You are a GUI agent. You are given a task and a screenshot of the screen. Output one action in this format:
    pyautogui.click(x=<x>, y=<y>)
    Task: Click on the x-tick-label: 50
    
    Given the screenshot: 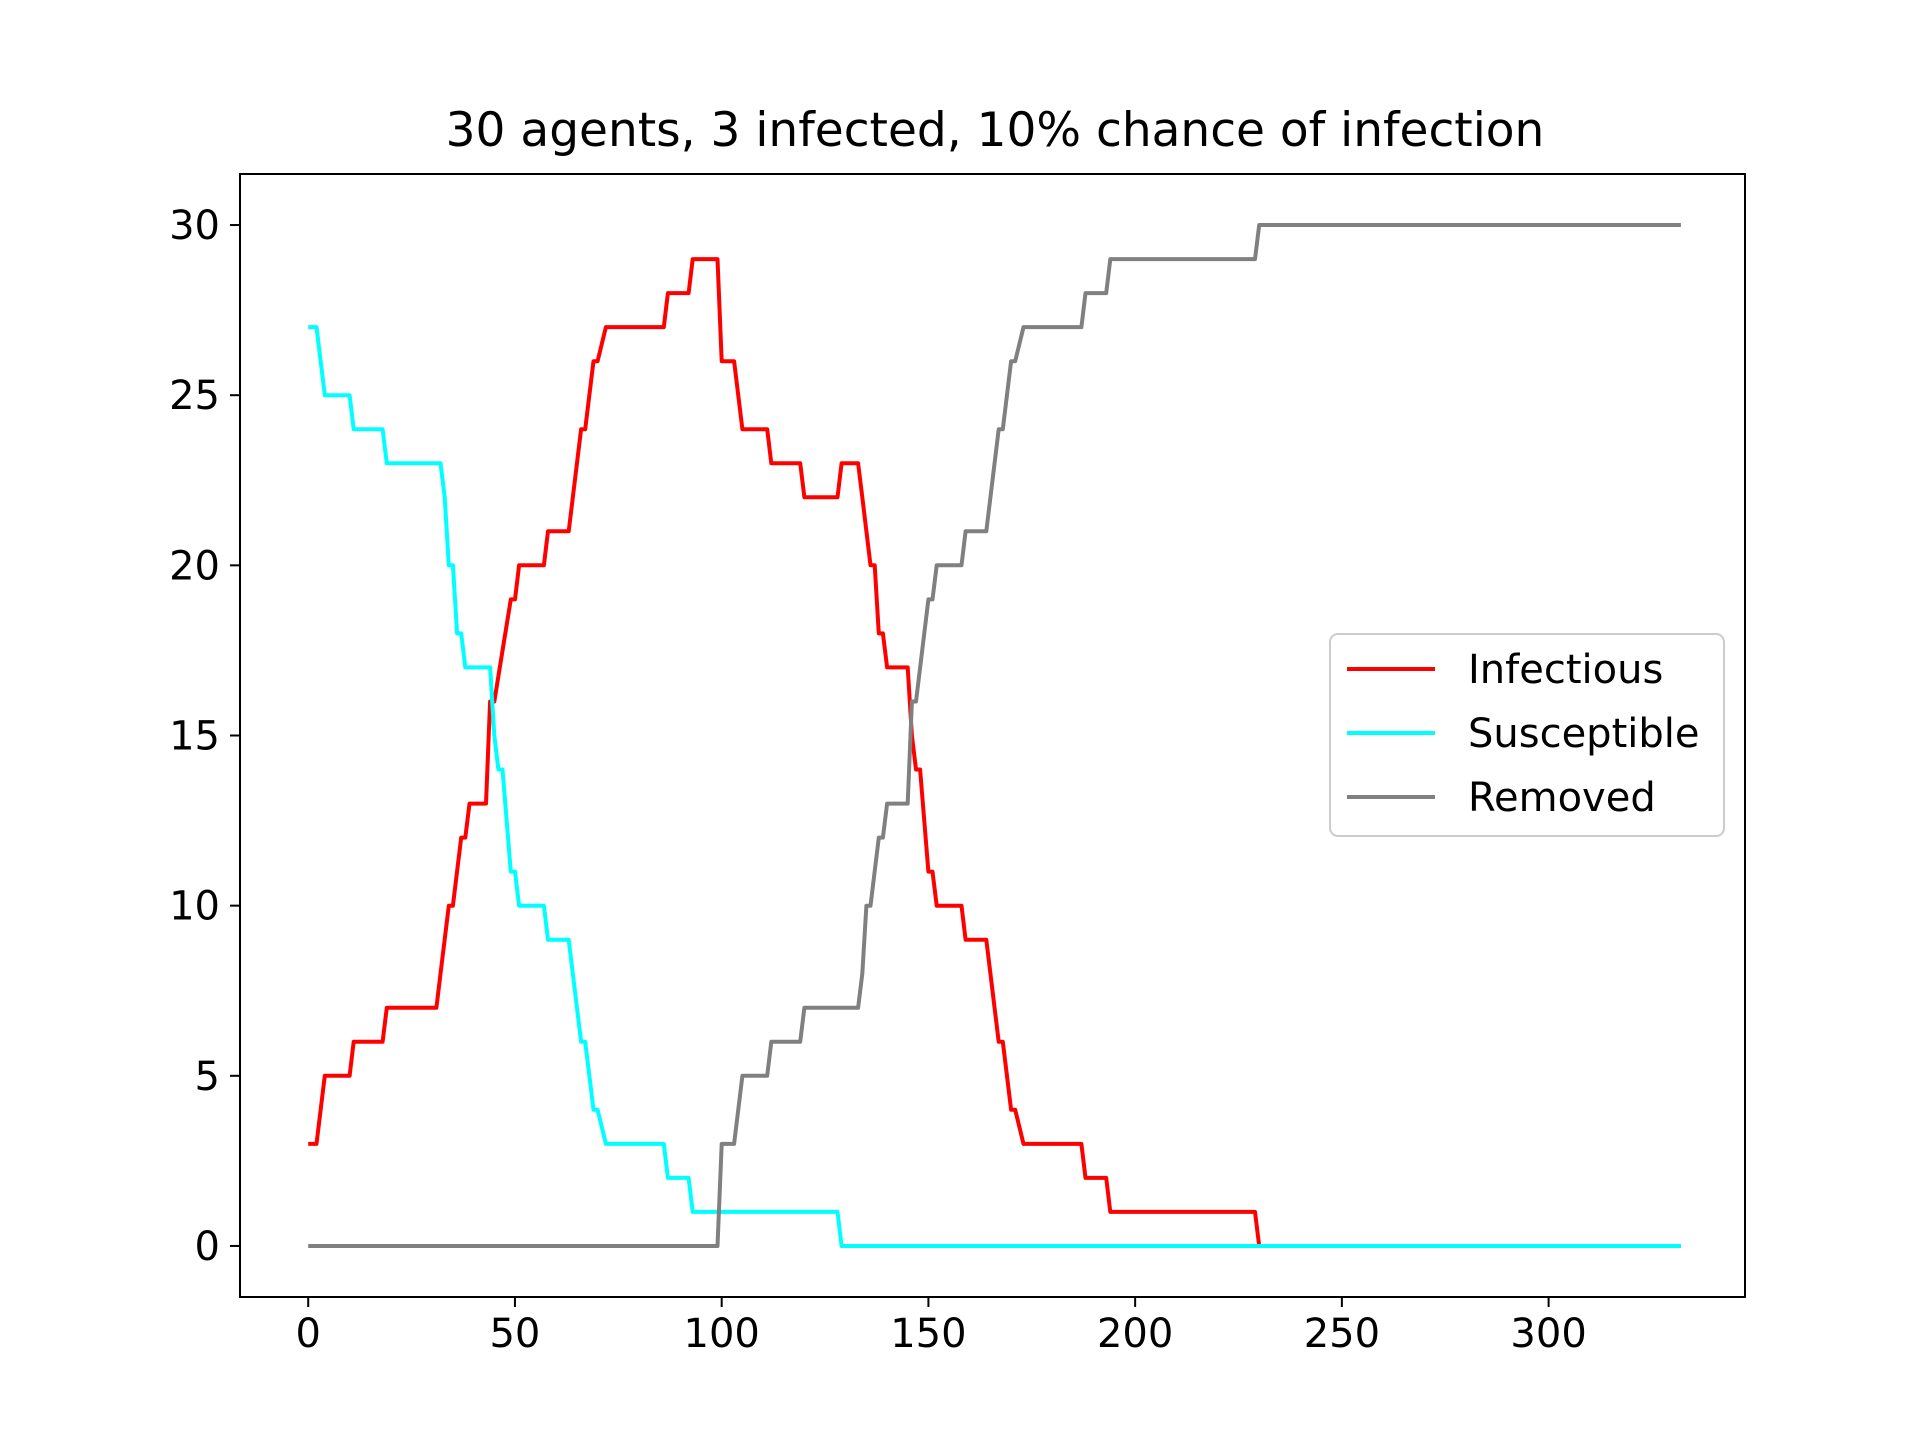 What is the action you would take?
    pyautogui.click(x=514, y=1334)
    